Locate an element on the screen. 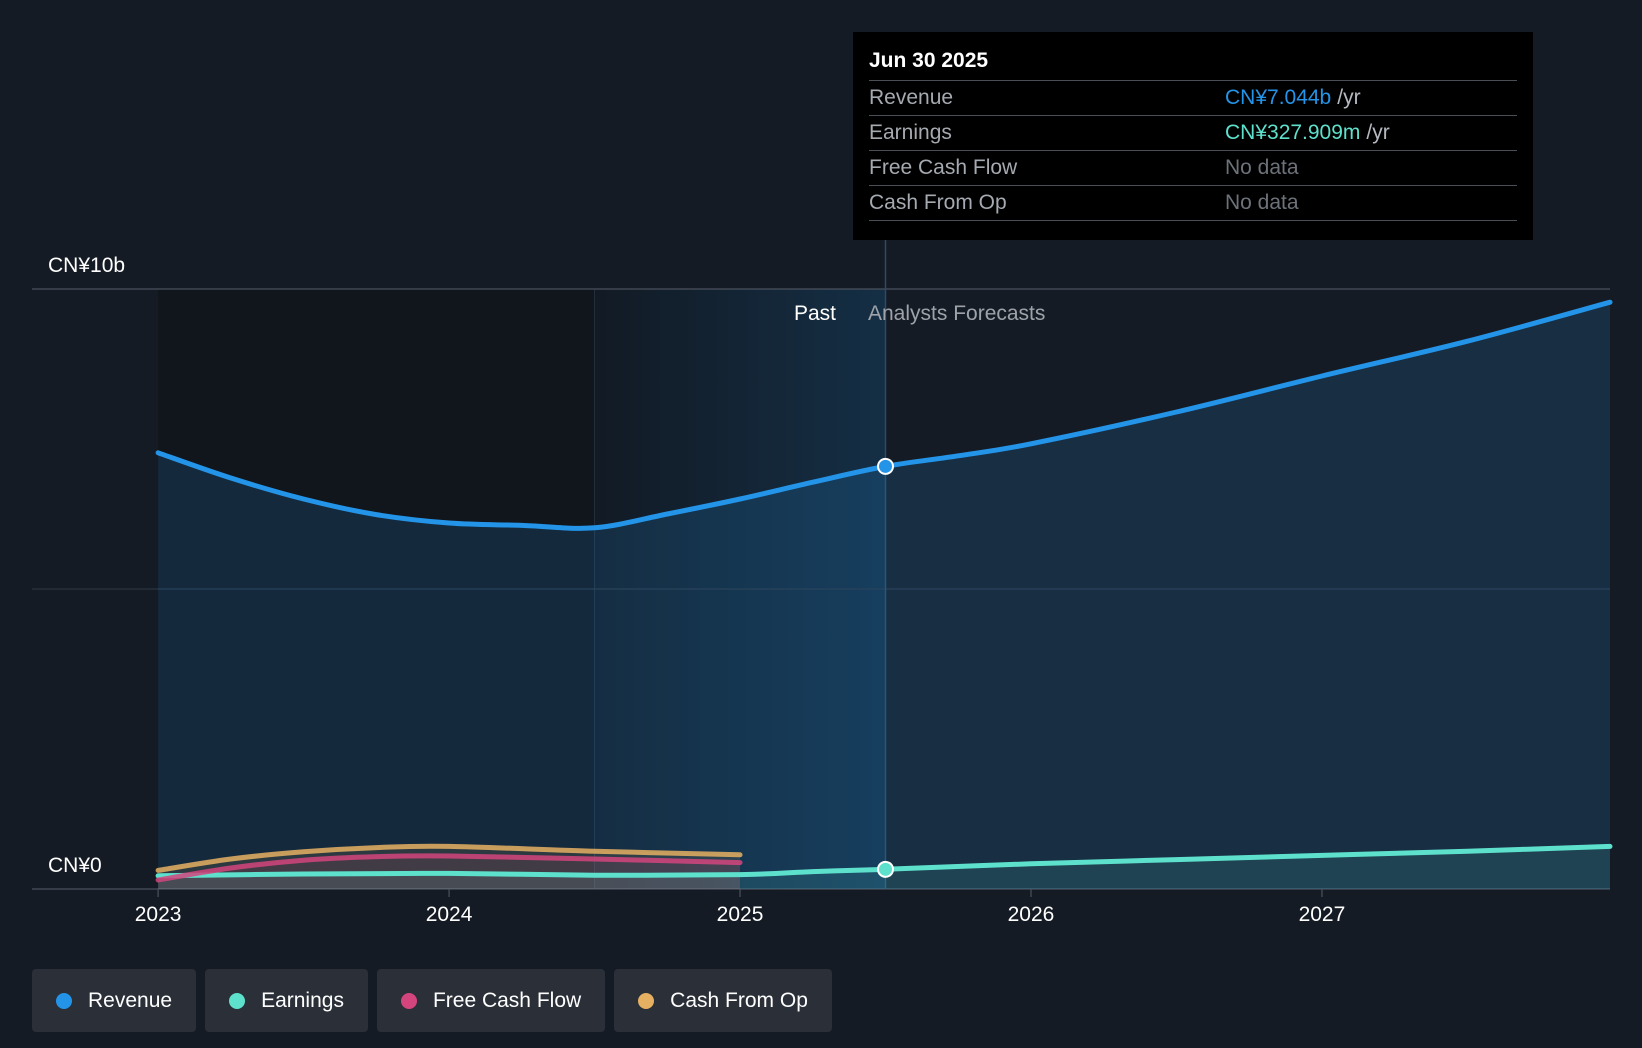  legend-item-revenue: Revenue is located at coordinates (114, 1000).